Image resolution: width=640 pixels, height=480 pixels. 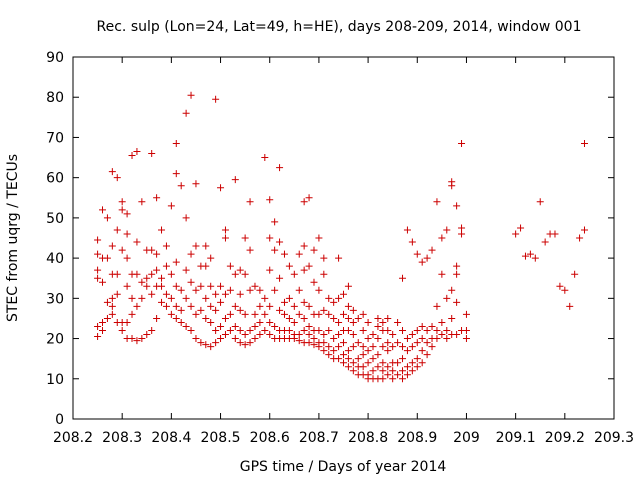 I want to click on x-tick-label: 209.1, so click(x=516, y=438).